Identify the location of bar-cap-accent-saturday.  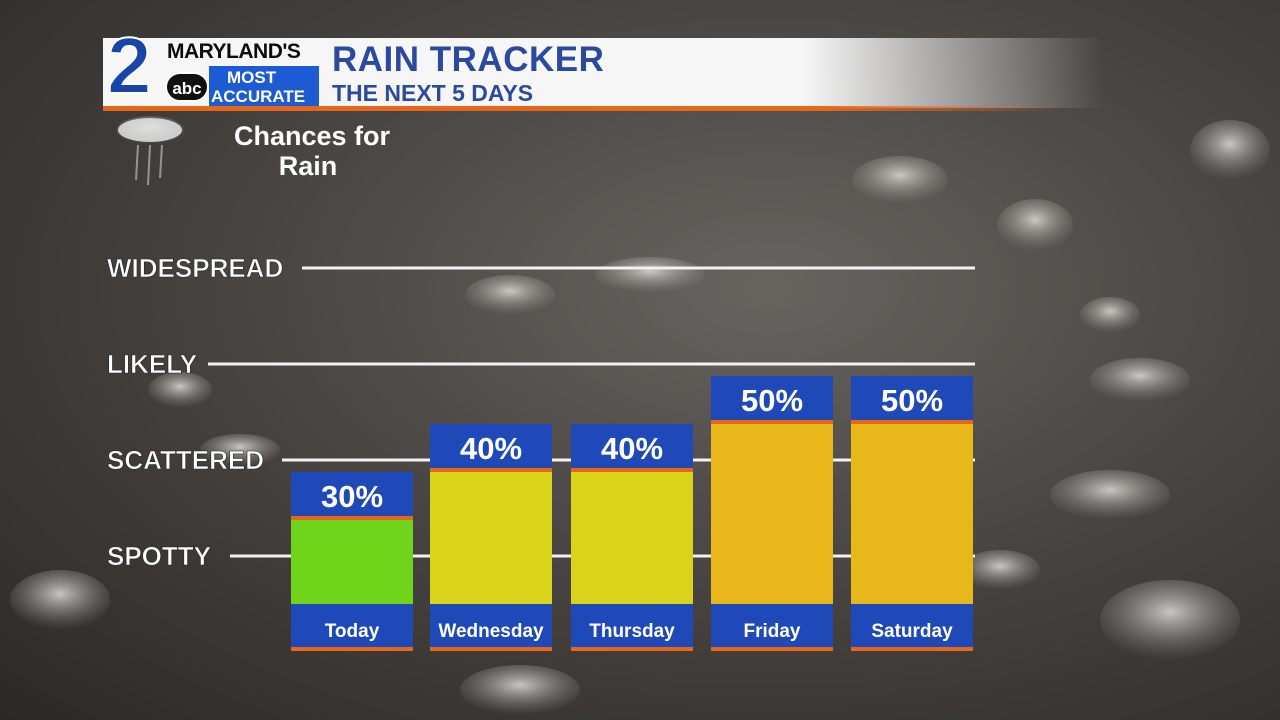
(912, 422).